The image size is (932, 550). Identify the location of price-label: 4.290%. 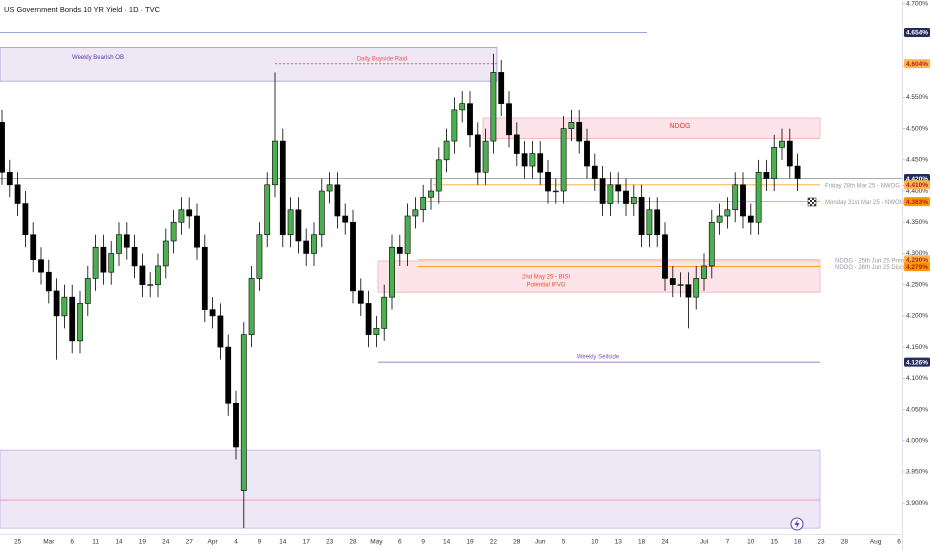
(917, 260).